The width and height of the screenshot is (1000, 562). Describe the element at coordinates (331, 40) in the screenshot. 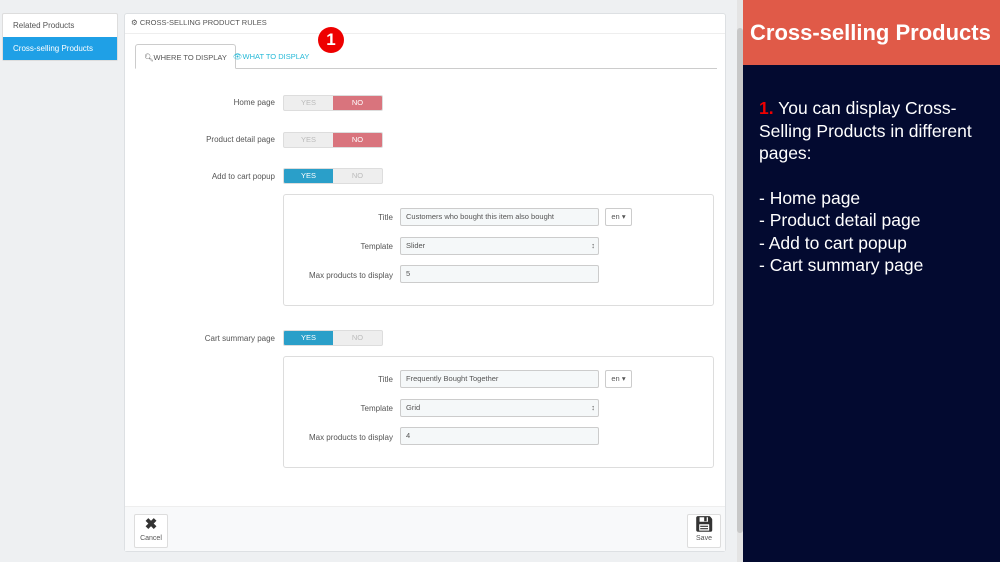

I see `step-badge: 1` at that location.